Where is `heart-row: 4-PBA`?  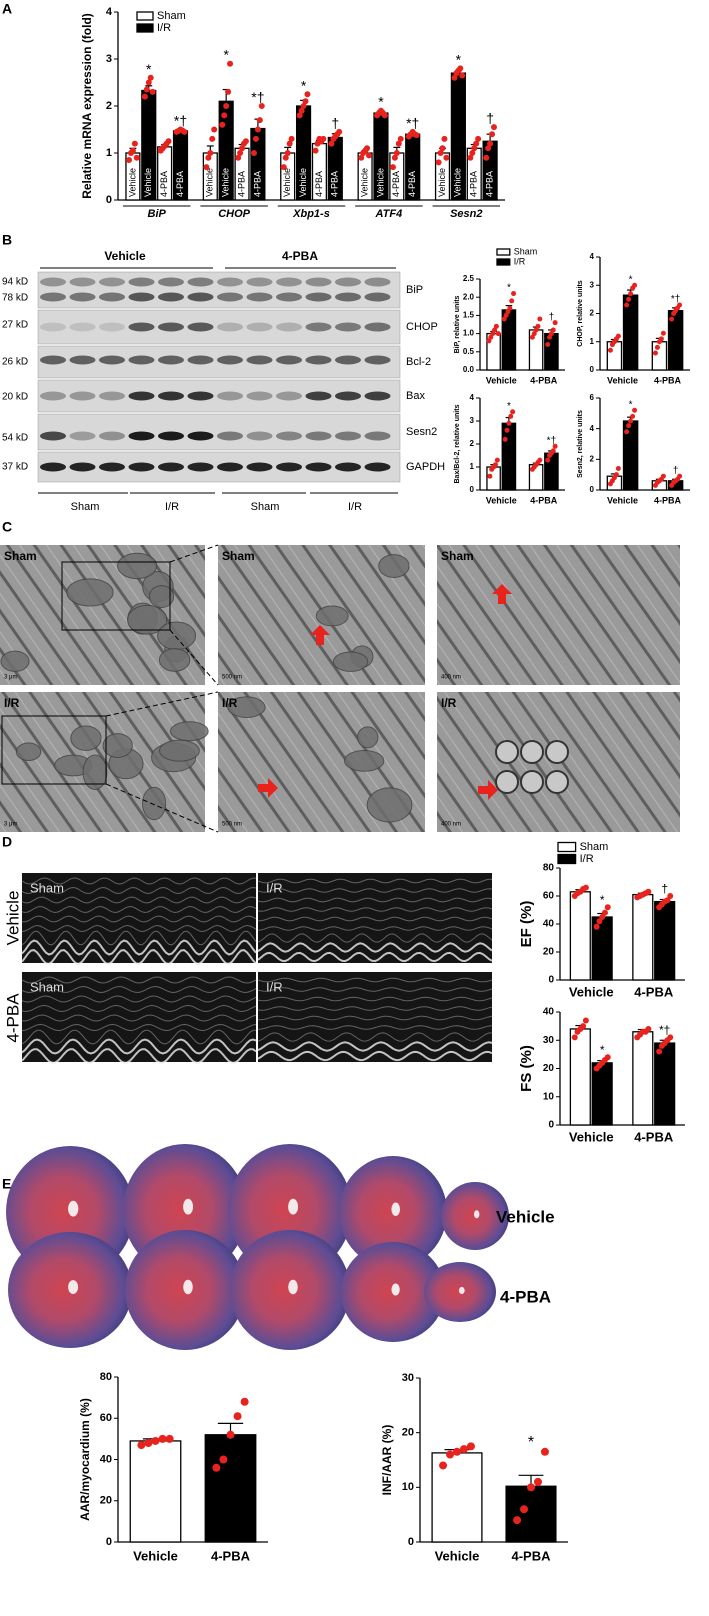
heart-row: 4-PBA is located at coordinates (525, 1296).